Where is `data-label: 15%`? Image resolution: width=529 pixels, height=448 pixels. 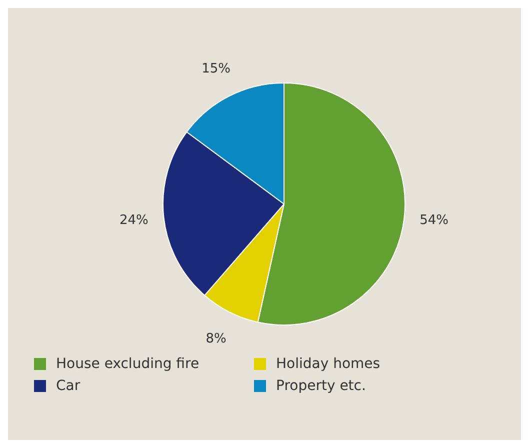
data-label: 15% is located at coordinates (216, 69).